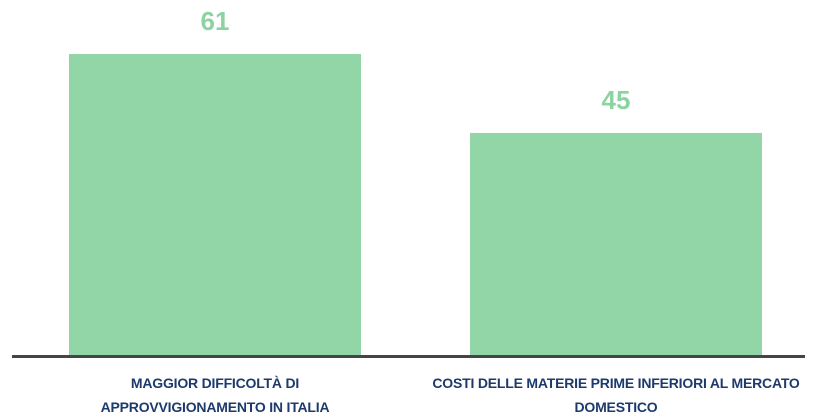 This screenshot has width=817, height=419. Describe the element at coordinates (215, 21) in the screenshot. I see `value-label: 61` at that location.